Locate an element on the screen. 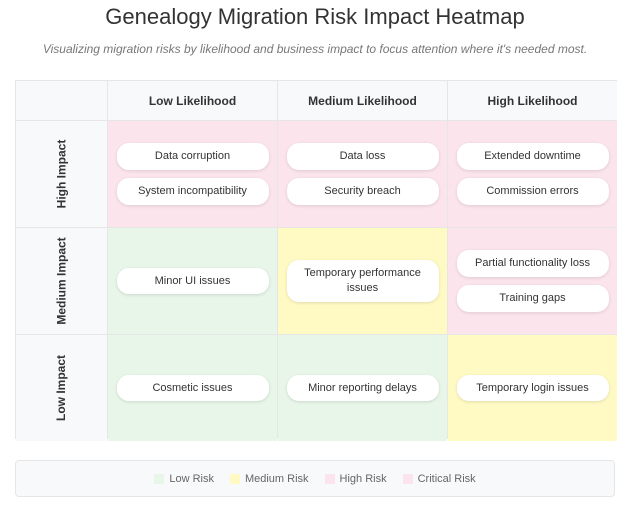 This screenshot has height=508, width=630. row-header-high-impact: High Impact is located at coordinates (61, 174).